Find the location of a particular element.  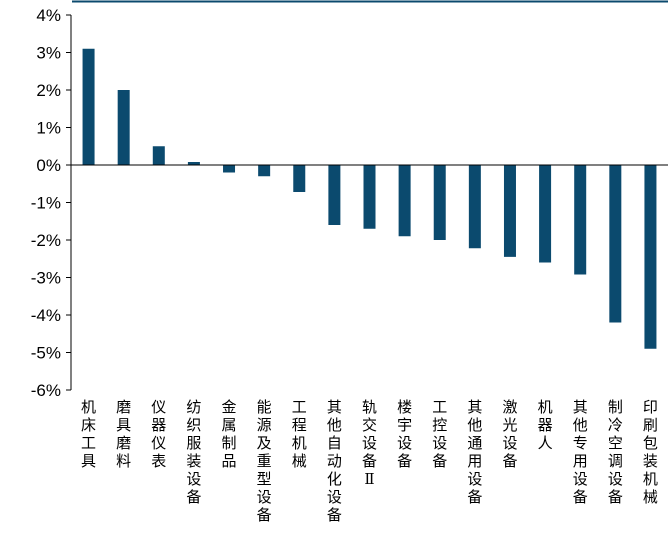

category-label: 其他专用设备 is located at coordinates (580, 452).